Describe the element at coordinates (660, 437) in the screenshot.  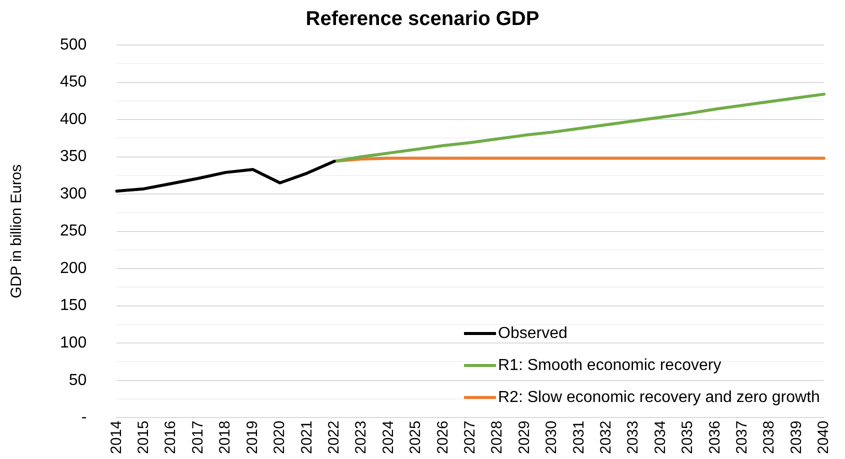
I see `x-tick-label: 2034` at that location.